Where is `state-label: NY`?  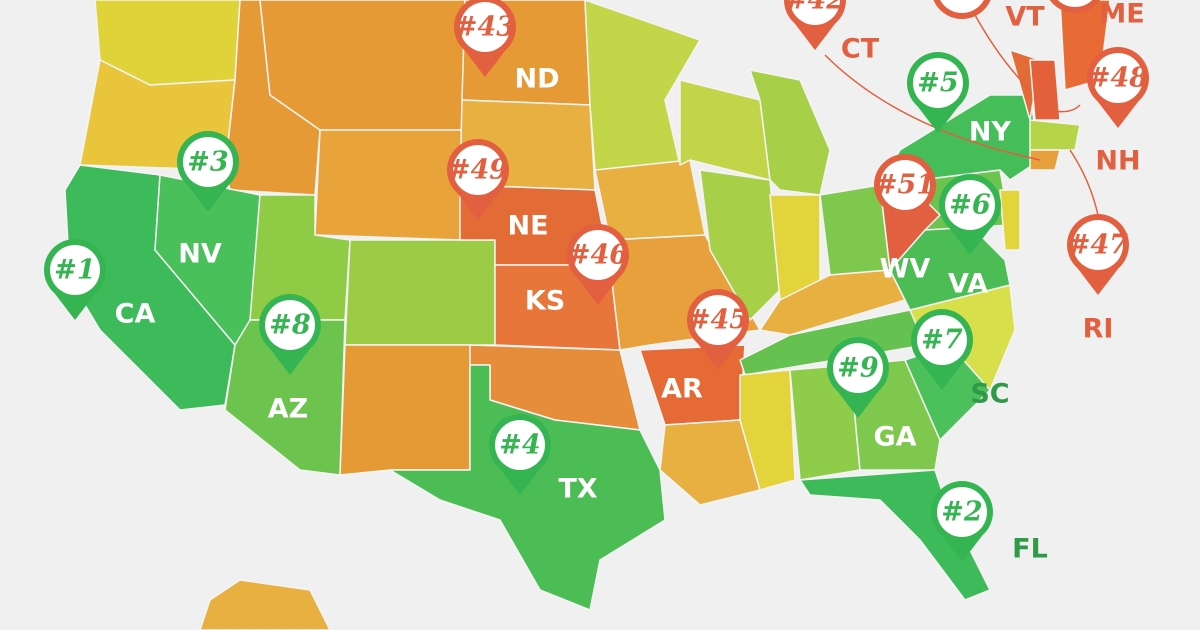 state-label: NY is located at coordinates (990, 132).